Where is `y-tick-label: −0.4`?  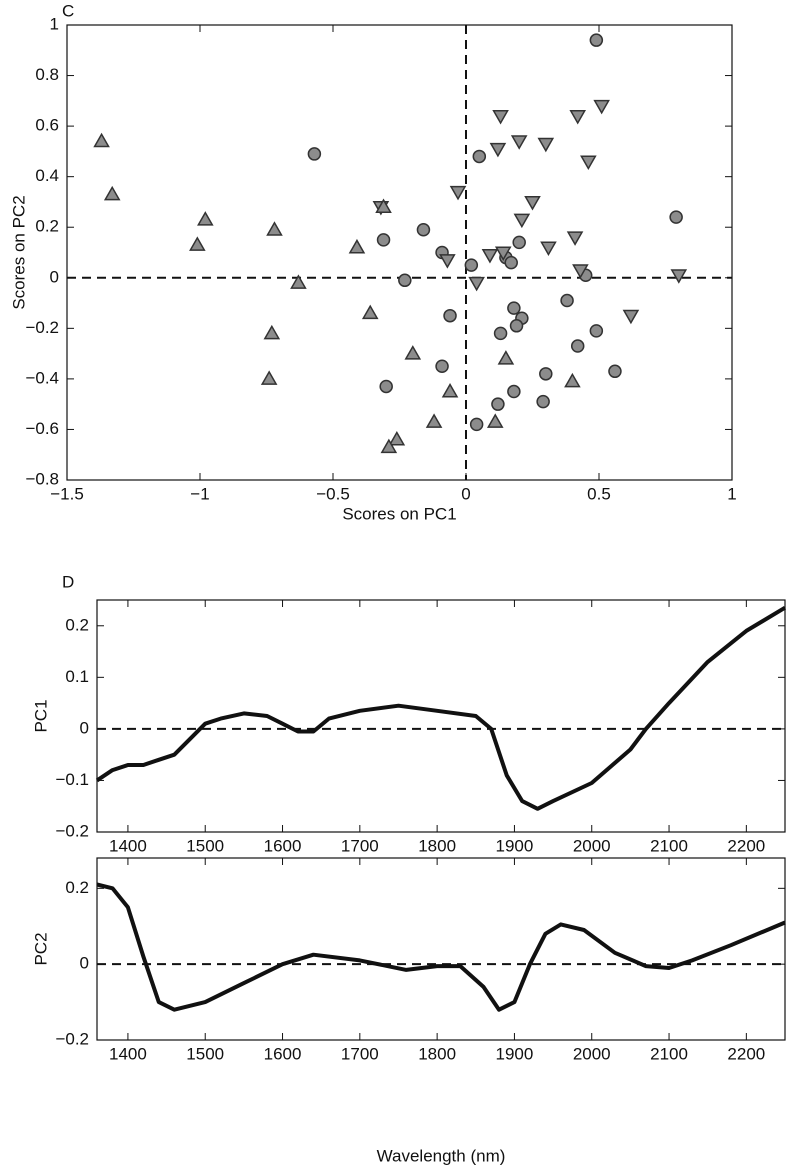
y-tick-label: −0.4 is located at coordinates (42, 377).